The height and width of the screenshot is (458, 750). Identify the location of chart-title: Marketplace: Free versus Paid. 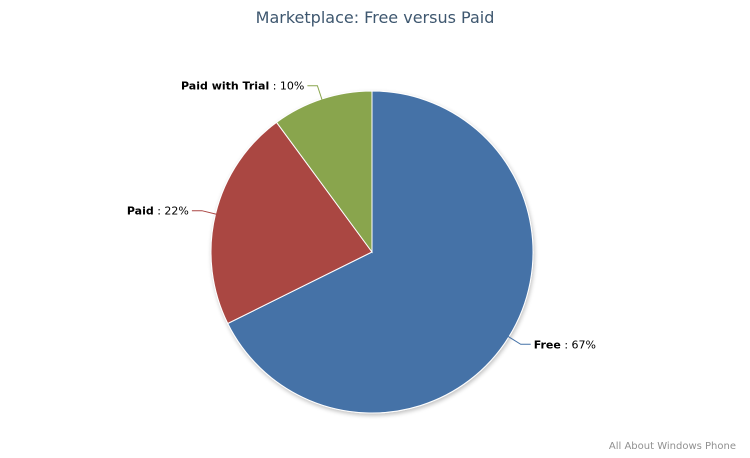
(375, 17).